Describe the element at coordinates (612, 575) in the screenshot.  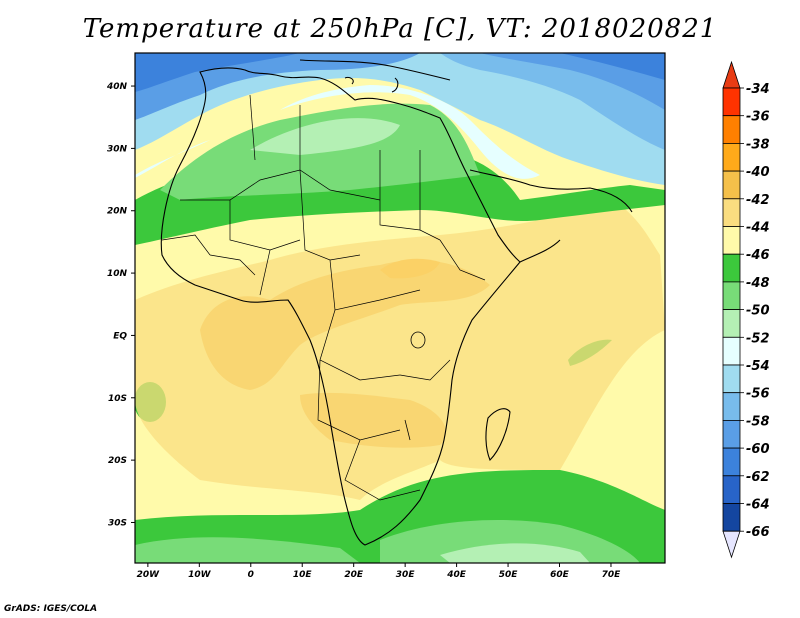
I see `lon-tick-label: 70E` at that location.